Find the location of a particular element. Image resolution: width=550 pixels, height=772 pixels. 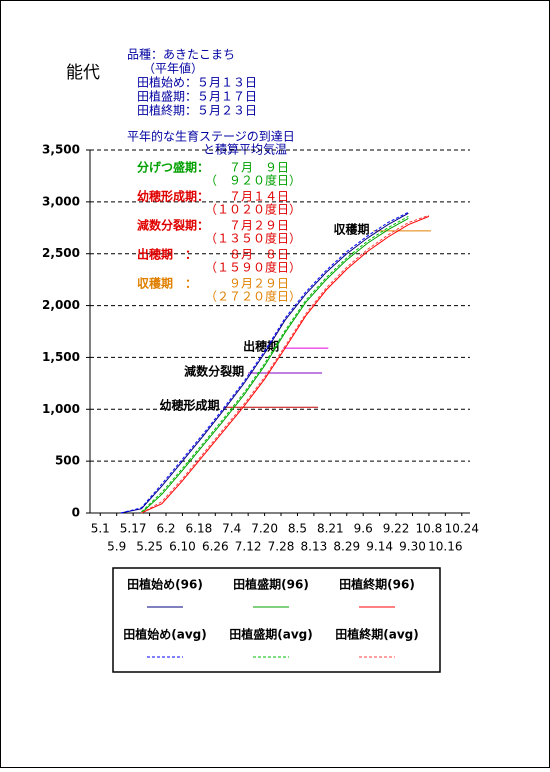

stage-degree: （ ９２０度日） is located at coordinates (253, 180).